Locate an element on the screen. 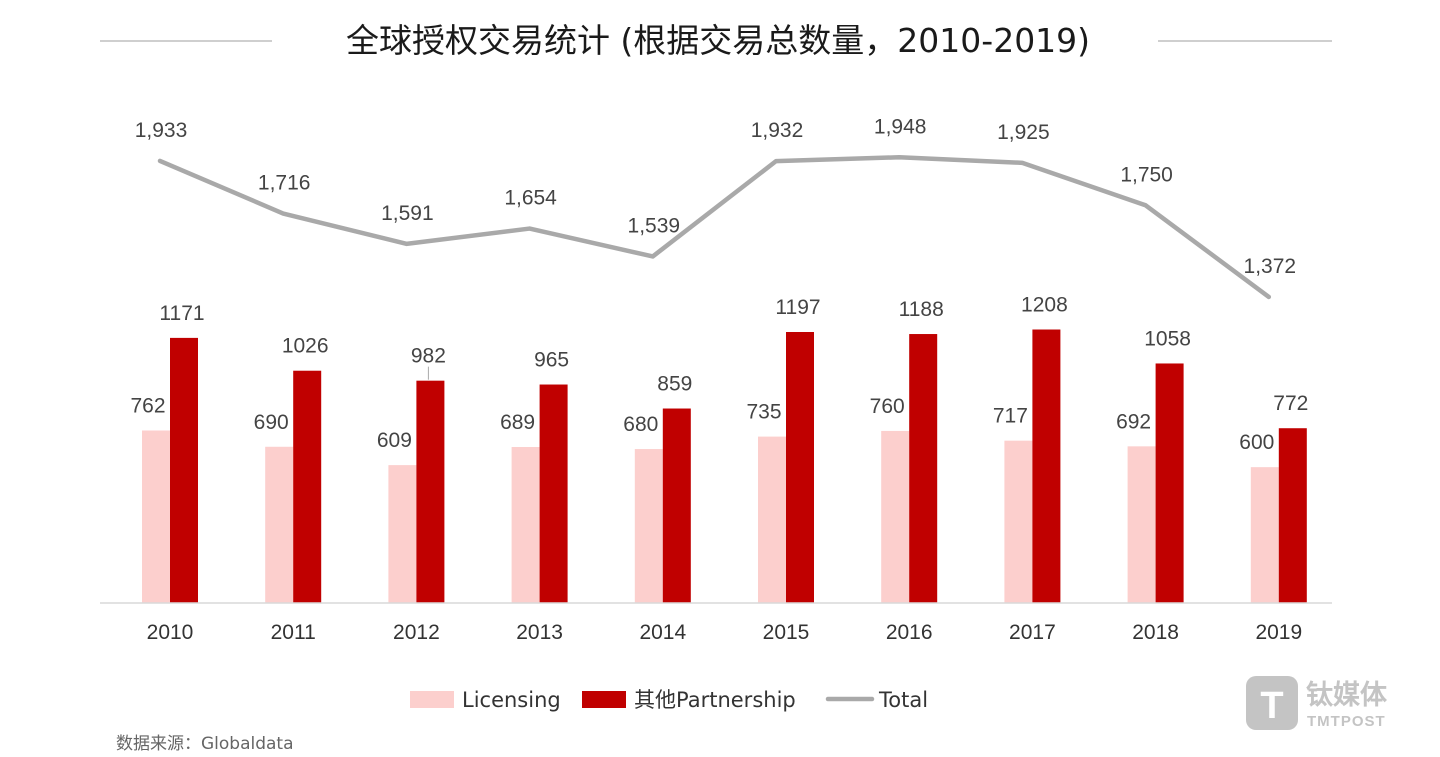 Image resolution: width=1440 pixels, height=757 pixels. legend-label-total: Total is located at coordinates (903, 700).